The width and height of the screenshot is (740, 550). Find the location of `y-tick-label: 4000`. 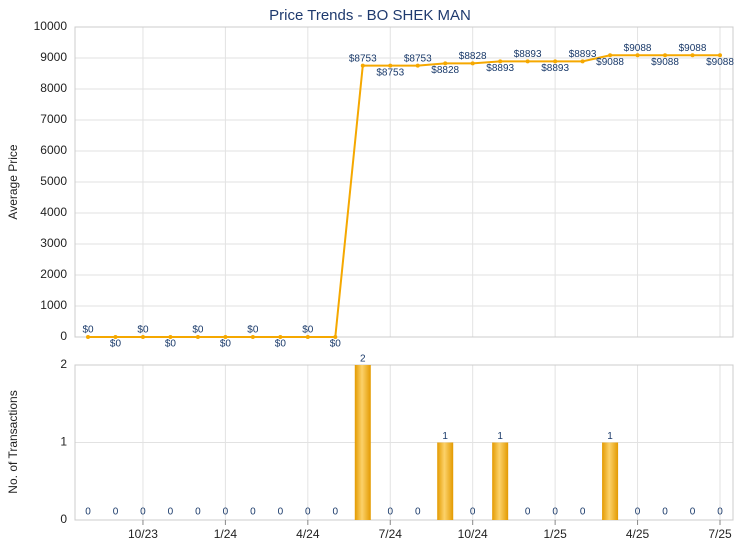

y-tick-label: 4000 is located at coordinates (53, 212).